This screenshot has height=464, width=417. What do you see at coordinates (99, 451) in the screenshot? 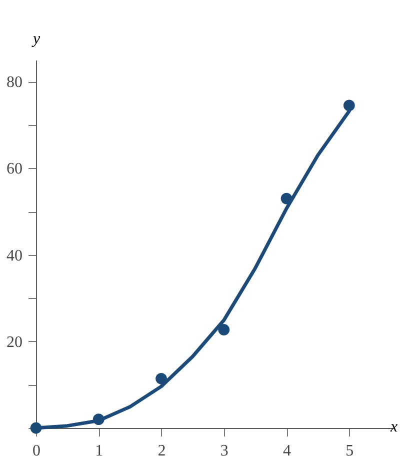
I see `x-tick-label: 1` at bounding box center [99, 451].